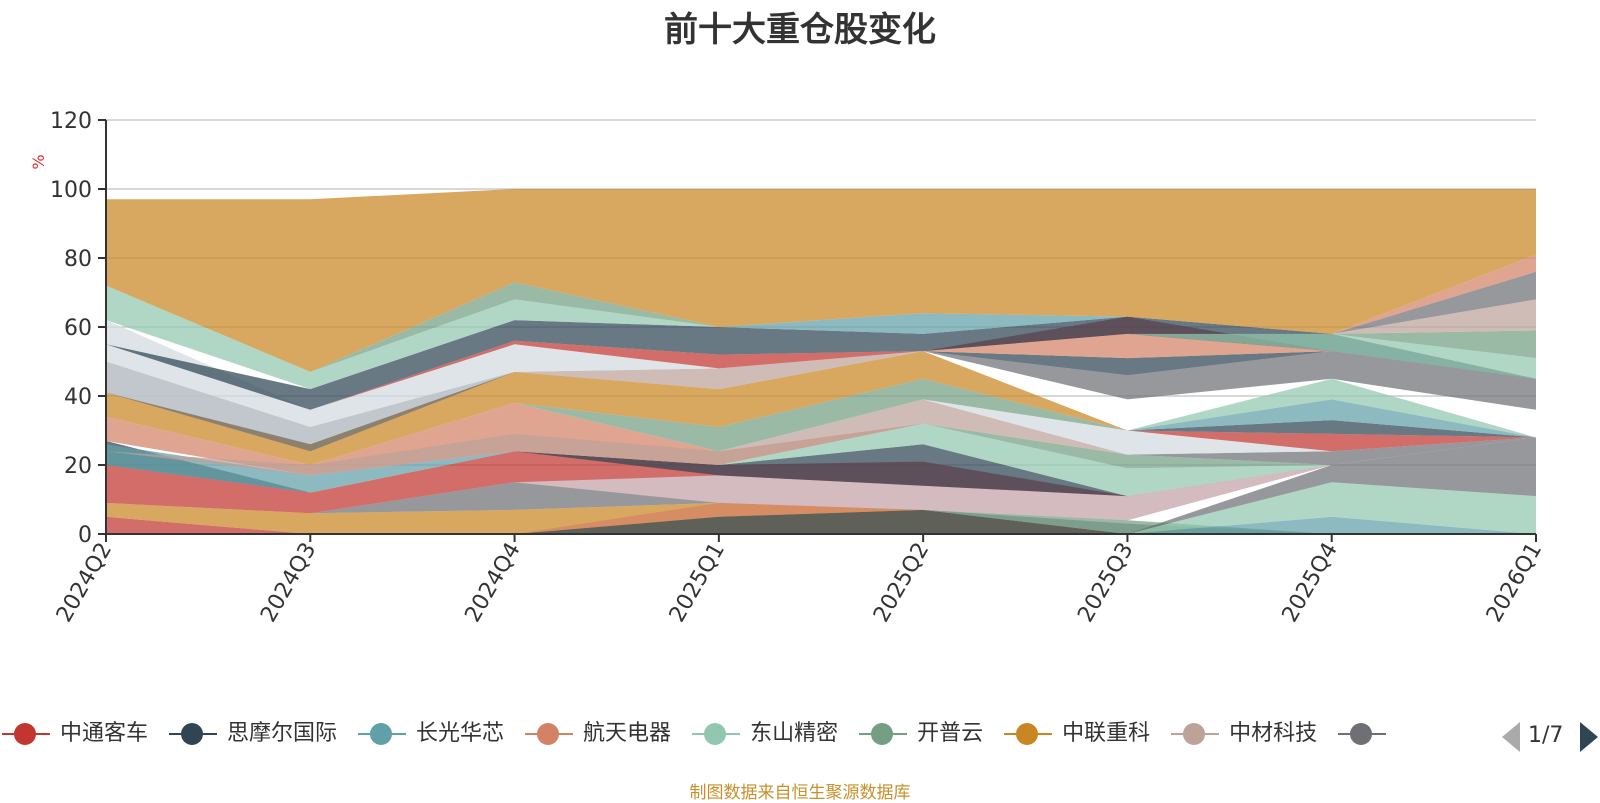 The image size is (1600, 803). Describe the element at coordinates (85, 535) in the screenshot. I see `y-tick-label: 0` at that location.